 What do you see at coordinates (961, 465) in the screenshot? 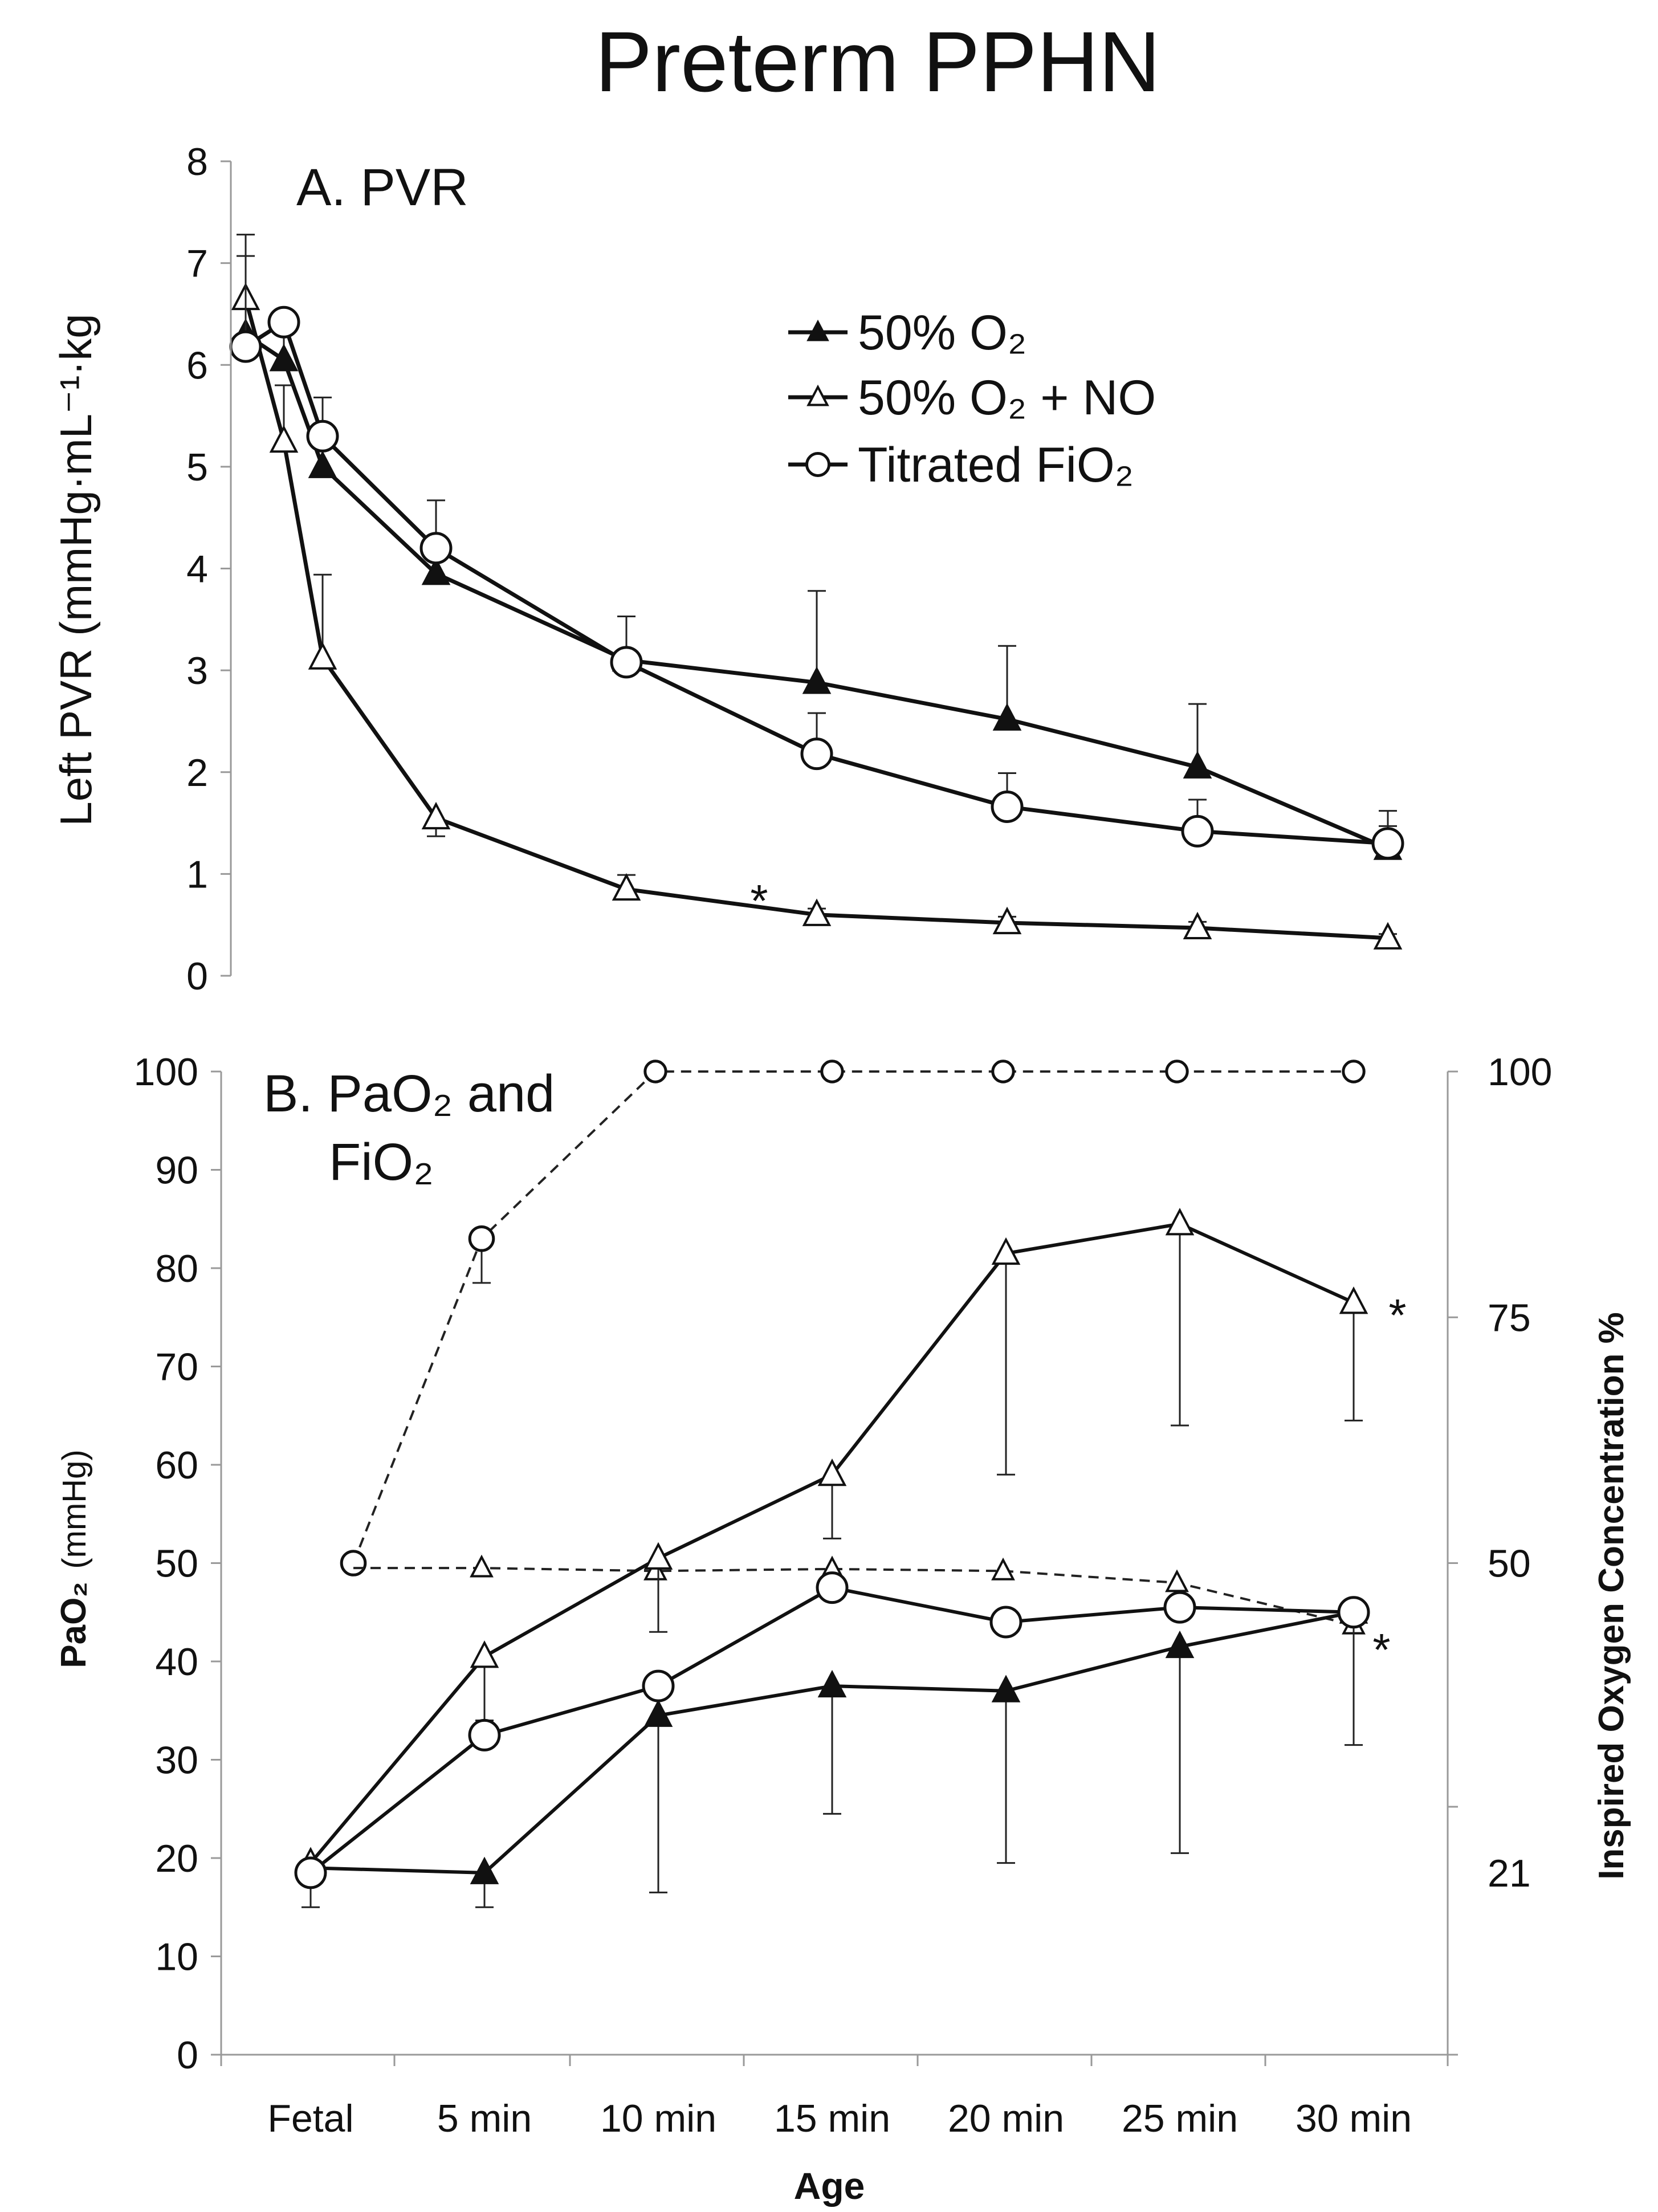
I see `legend-entry-2: Titrated FiO₂` at bounding box center [961, 465].